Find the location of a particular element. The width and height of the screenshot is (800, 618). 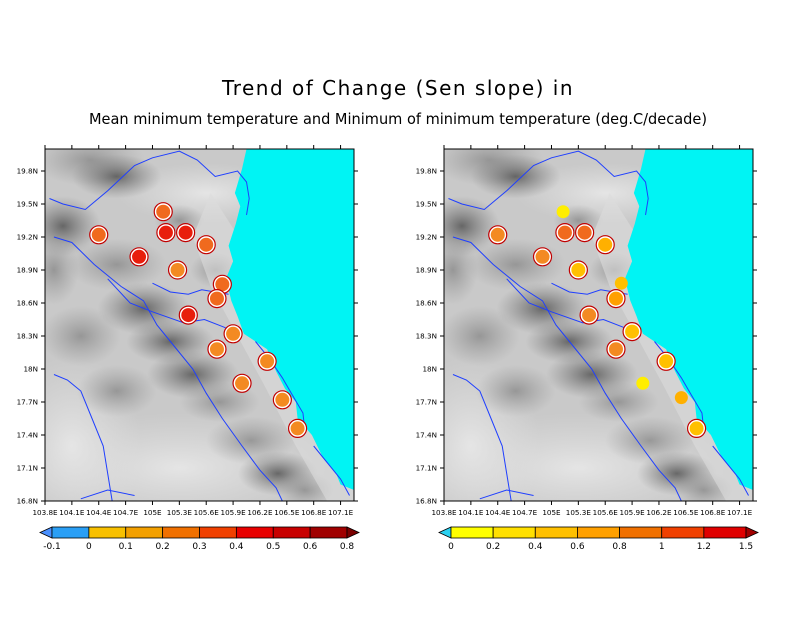

y-tick-label: 17.7N is located at coordinates (27, 402).